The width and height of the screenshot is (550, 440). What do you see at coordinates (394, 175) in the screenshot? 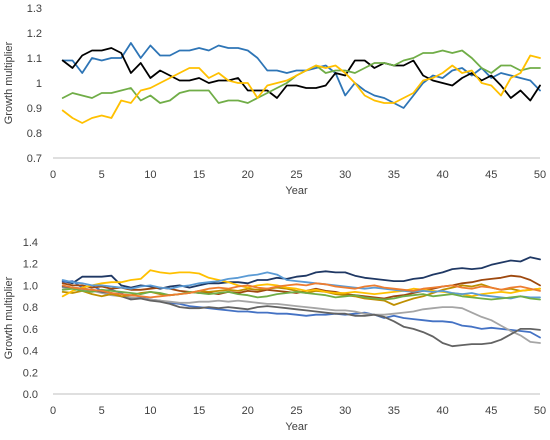
I see `top-chart-x-tick-label: 35` at bounding box center [394, 175].